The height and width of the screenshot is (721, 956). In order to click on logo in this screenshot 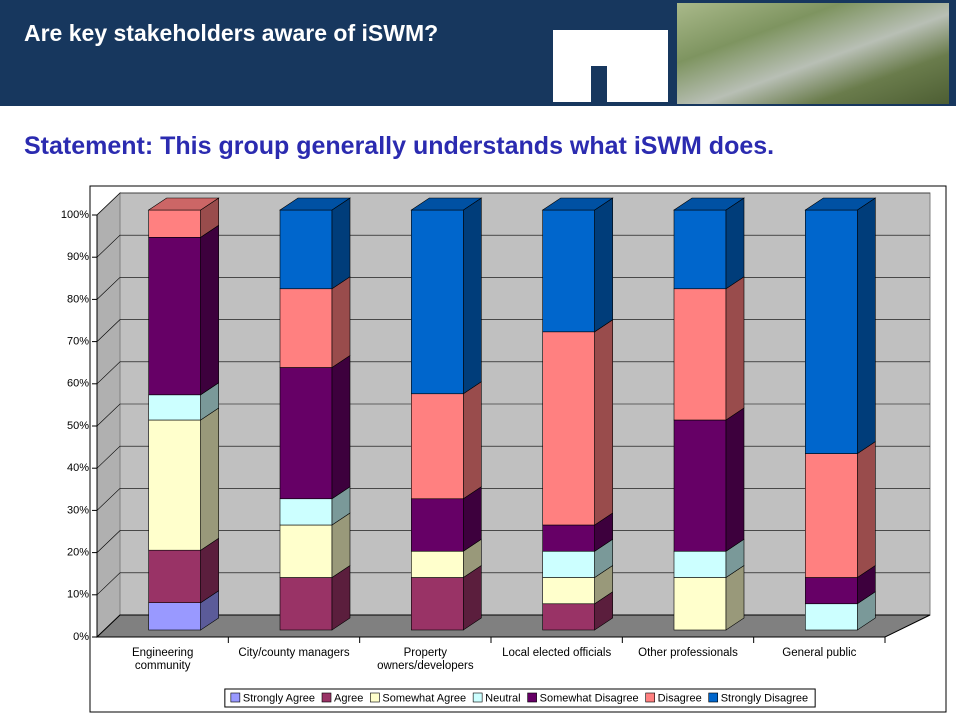, I will do `click(610, 66)`.